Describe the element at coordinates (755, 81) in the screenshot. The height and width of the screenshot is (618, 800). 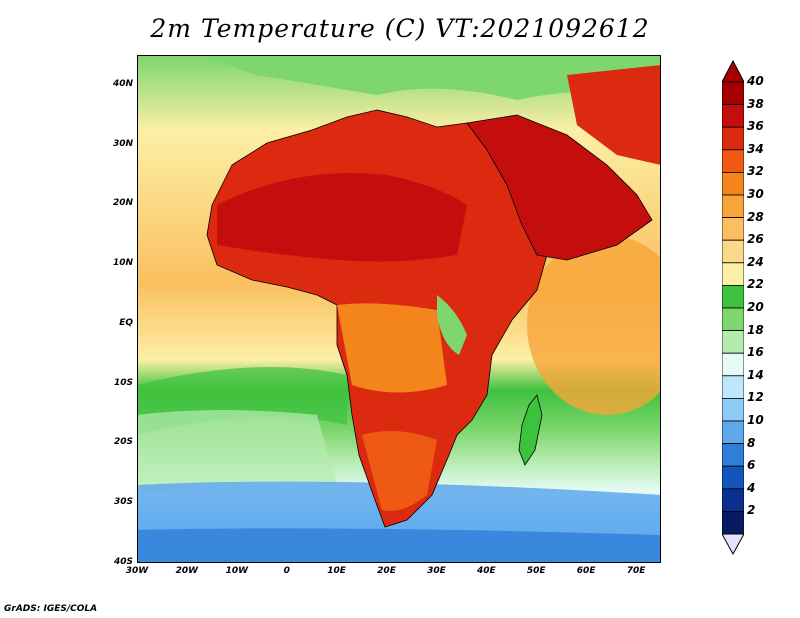
I see `colorbar-label: 40` at that location.